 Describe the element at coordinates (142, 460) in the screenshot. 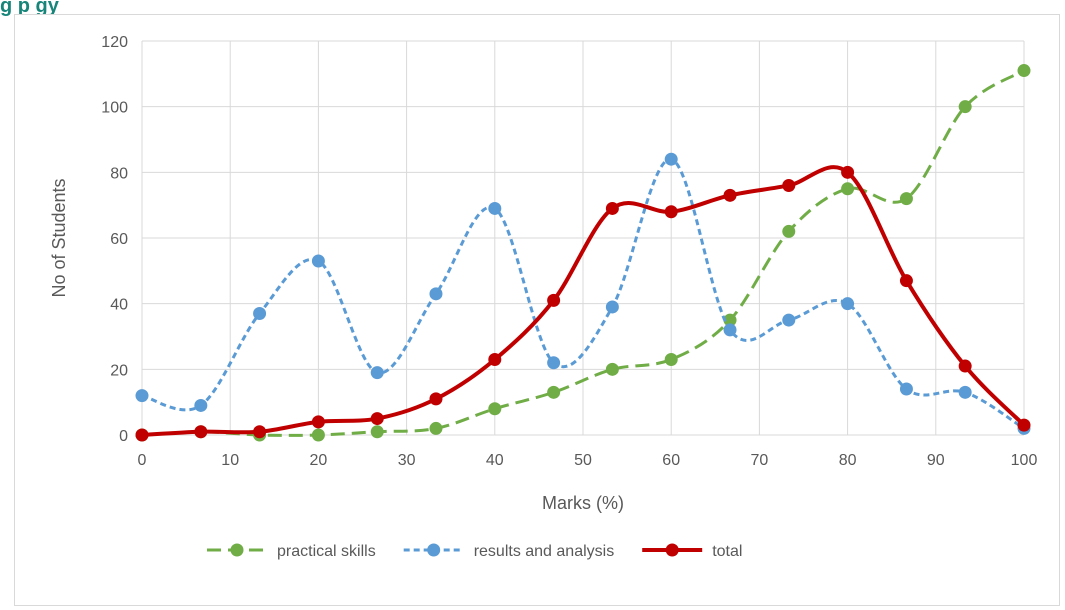

I see `x-tick-label-0: 0` at that location.